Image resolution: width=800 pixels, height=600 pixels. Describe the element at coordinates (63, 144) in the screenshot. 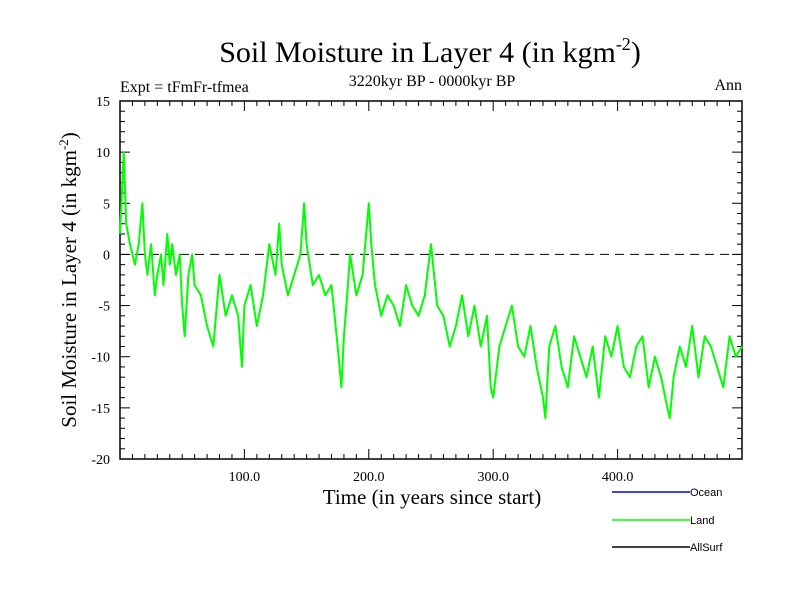

I see `y-axis-label-superscript: -2` at that location.